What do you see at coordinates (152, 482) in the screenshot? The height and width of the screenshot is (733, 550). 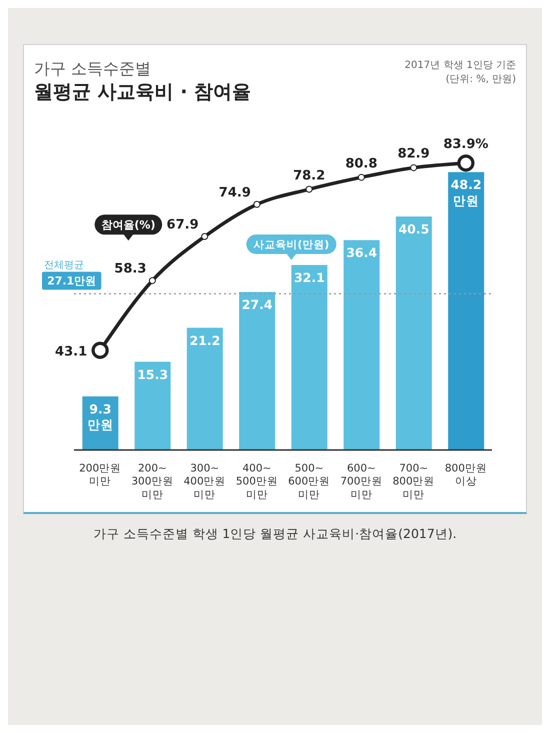 I see `x-tick-label: 200~ 300만원 미만` at bounding box center [152, 482].